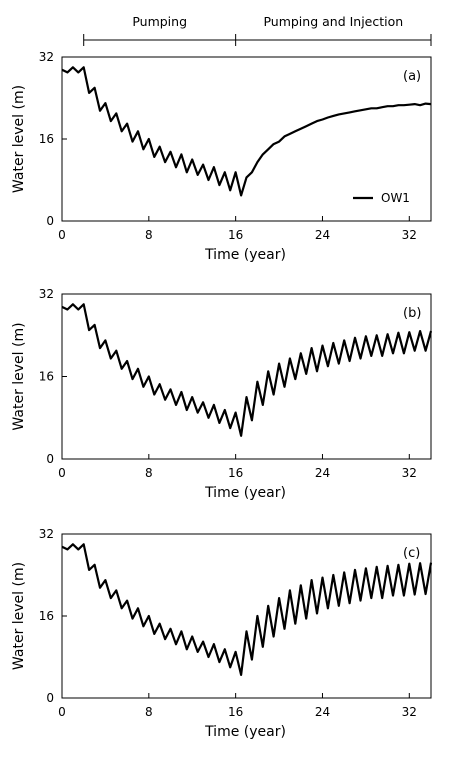 This screenshot has width=450, height=758. What do you see at coordinates (333, 21) in the screenshot?
I see `phase-label-pumping-and-injection: Pumping and Injection` at bounding box center [333, 21].